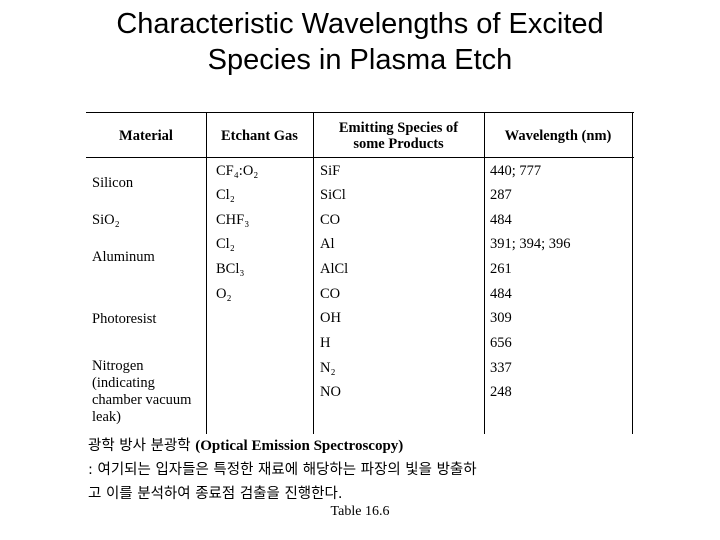  I want to click on title-line-2: Species in Plasma Etch, so click(360, 60).